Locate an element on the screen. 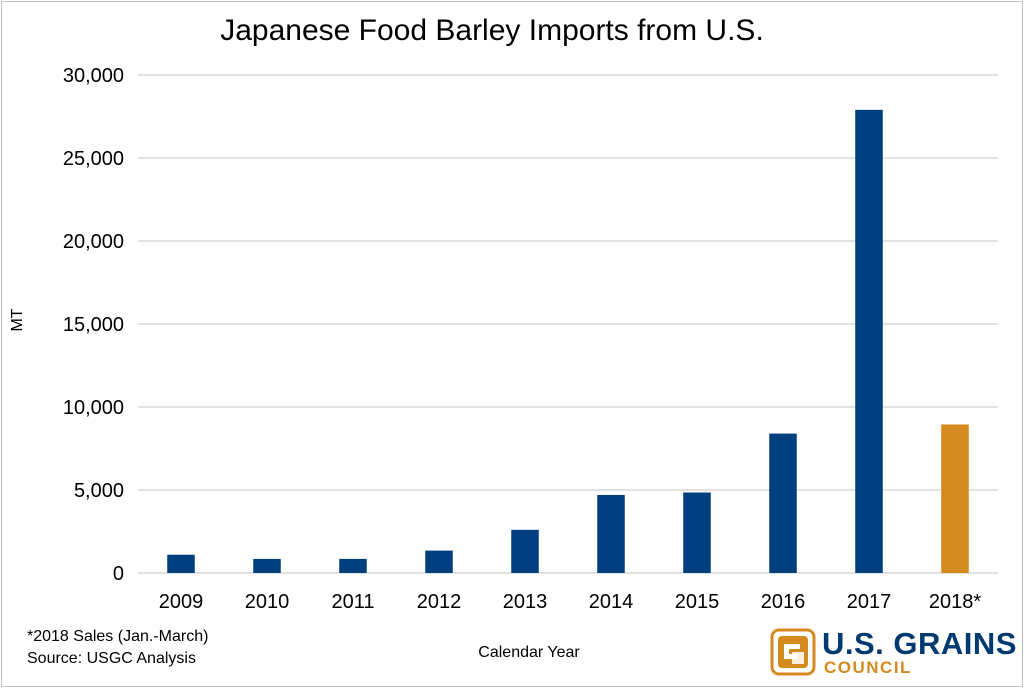 The height and width of the screenshot is (688, 1024). usgc-logo: U.S. GRAINS COUNCIL is located at coordinates (895, 652).